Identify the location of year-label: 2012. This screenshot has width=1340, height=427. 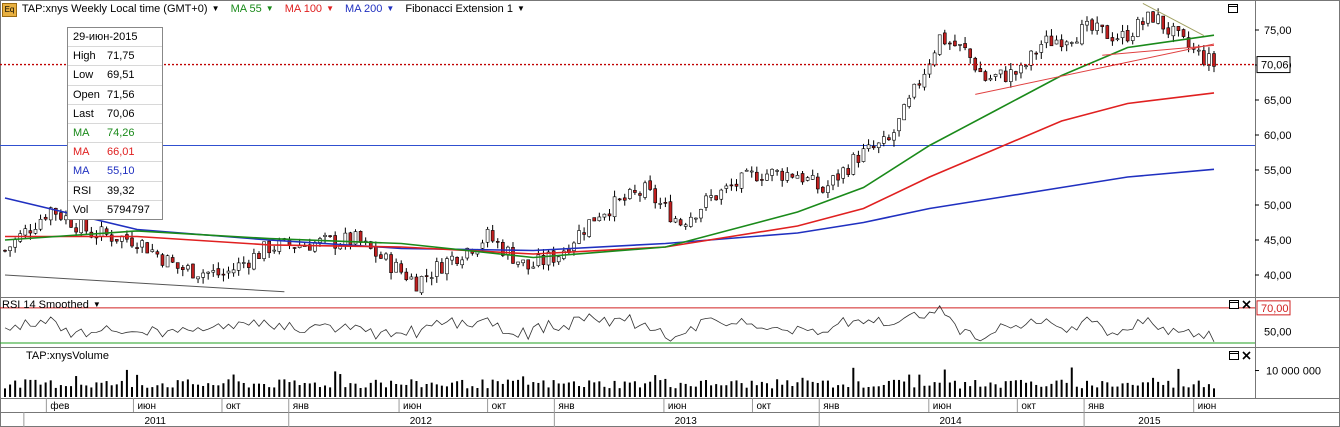
(421, 421).